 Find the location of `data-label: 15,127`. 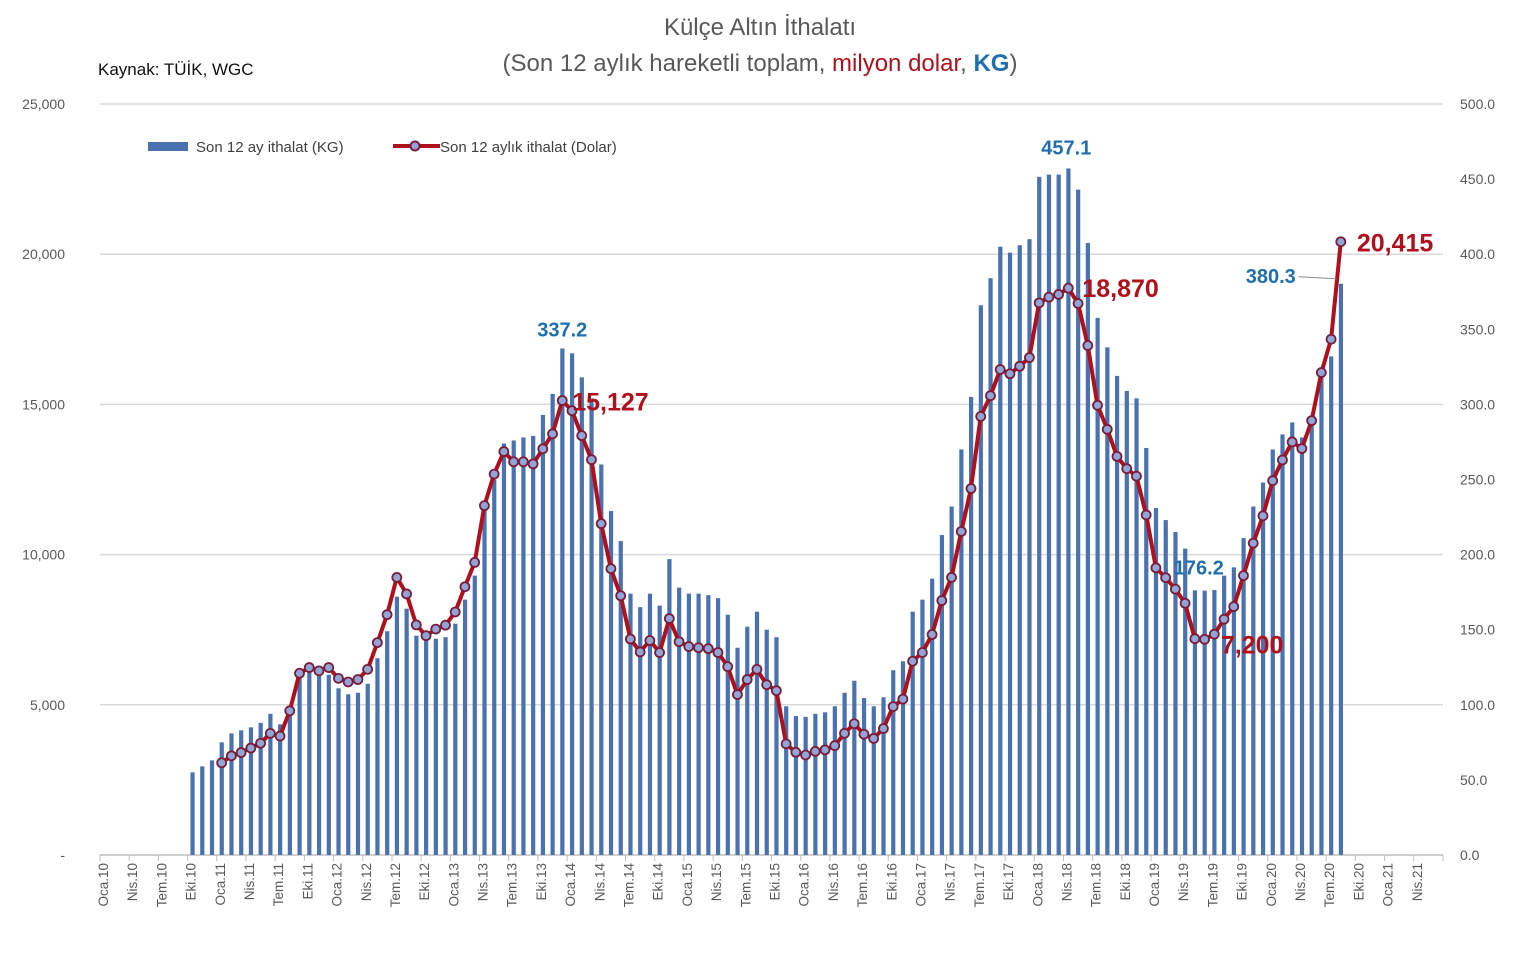

data-label: 15,127 is located at coordinates (610, 403).